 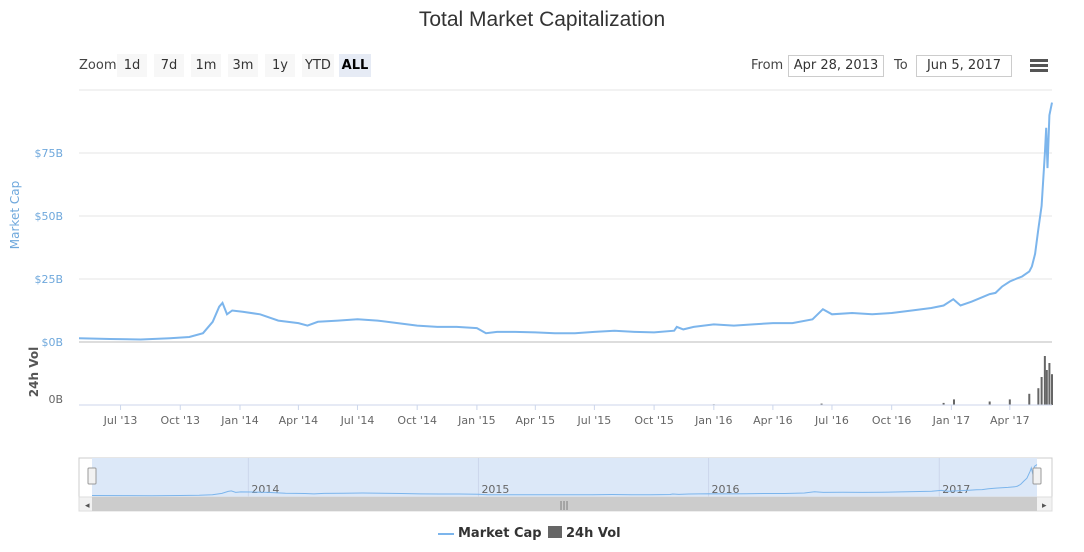 What do you see at coordinates (490, 533) in the screenshot?
I see `legend-market-cap: Market Cap` at bounding box center [490, 533].